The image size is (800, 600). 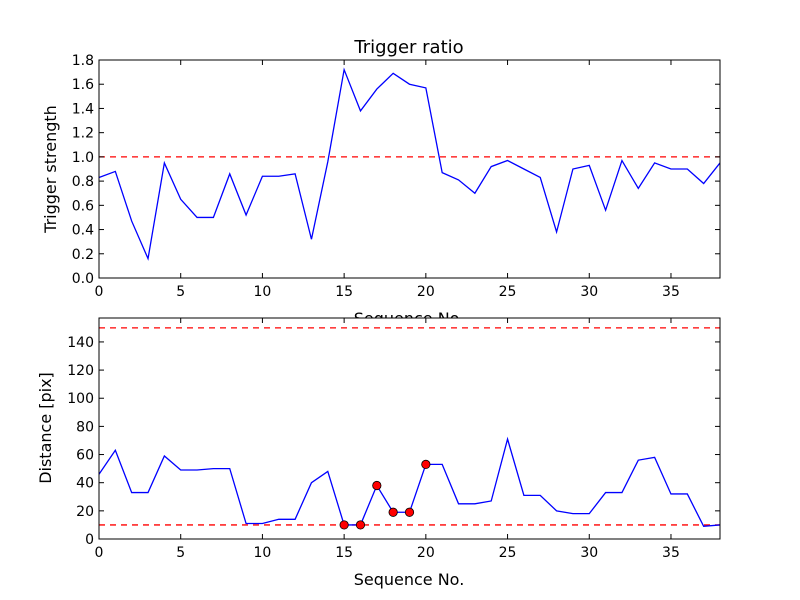 I want to click on y-tick-label: 0.4, so click(x=83, y=231).